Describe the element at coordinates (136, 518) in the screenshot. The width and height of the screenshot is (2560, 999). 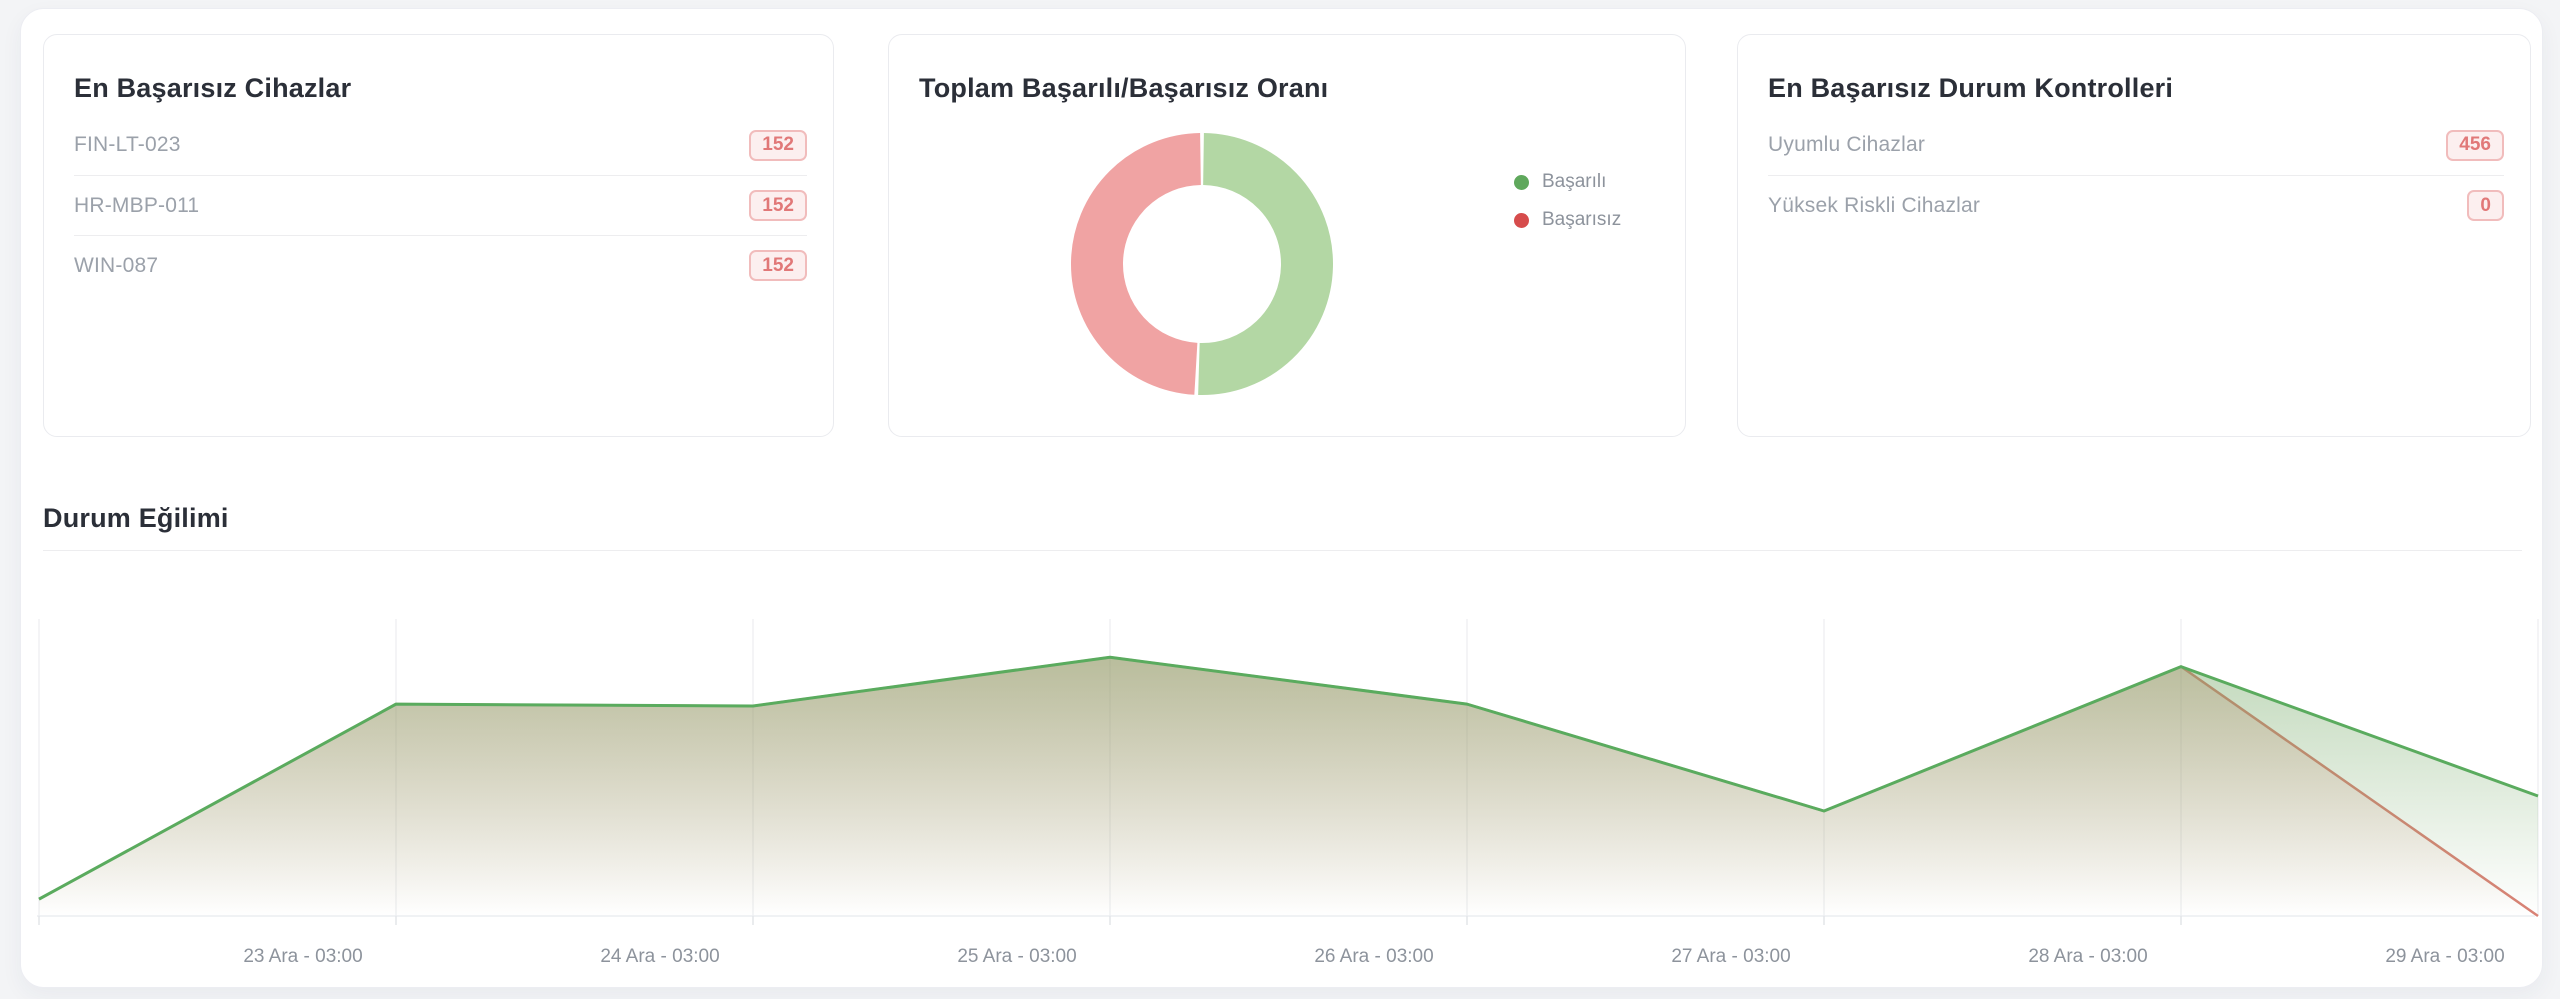
I see `trend-section-title: Durum Eğilimi` at that location.